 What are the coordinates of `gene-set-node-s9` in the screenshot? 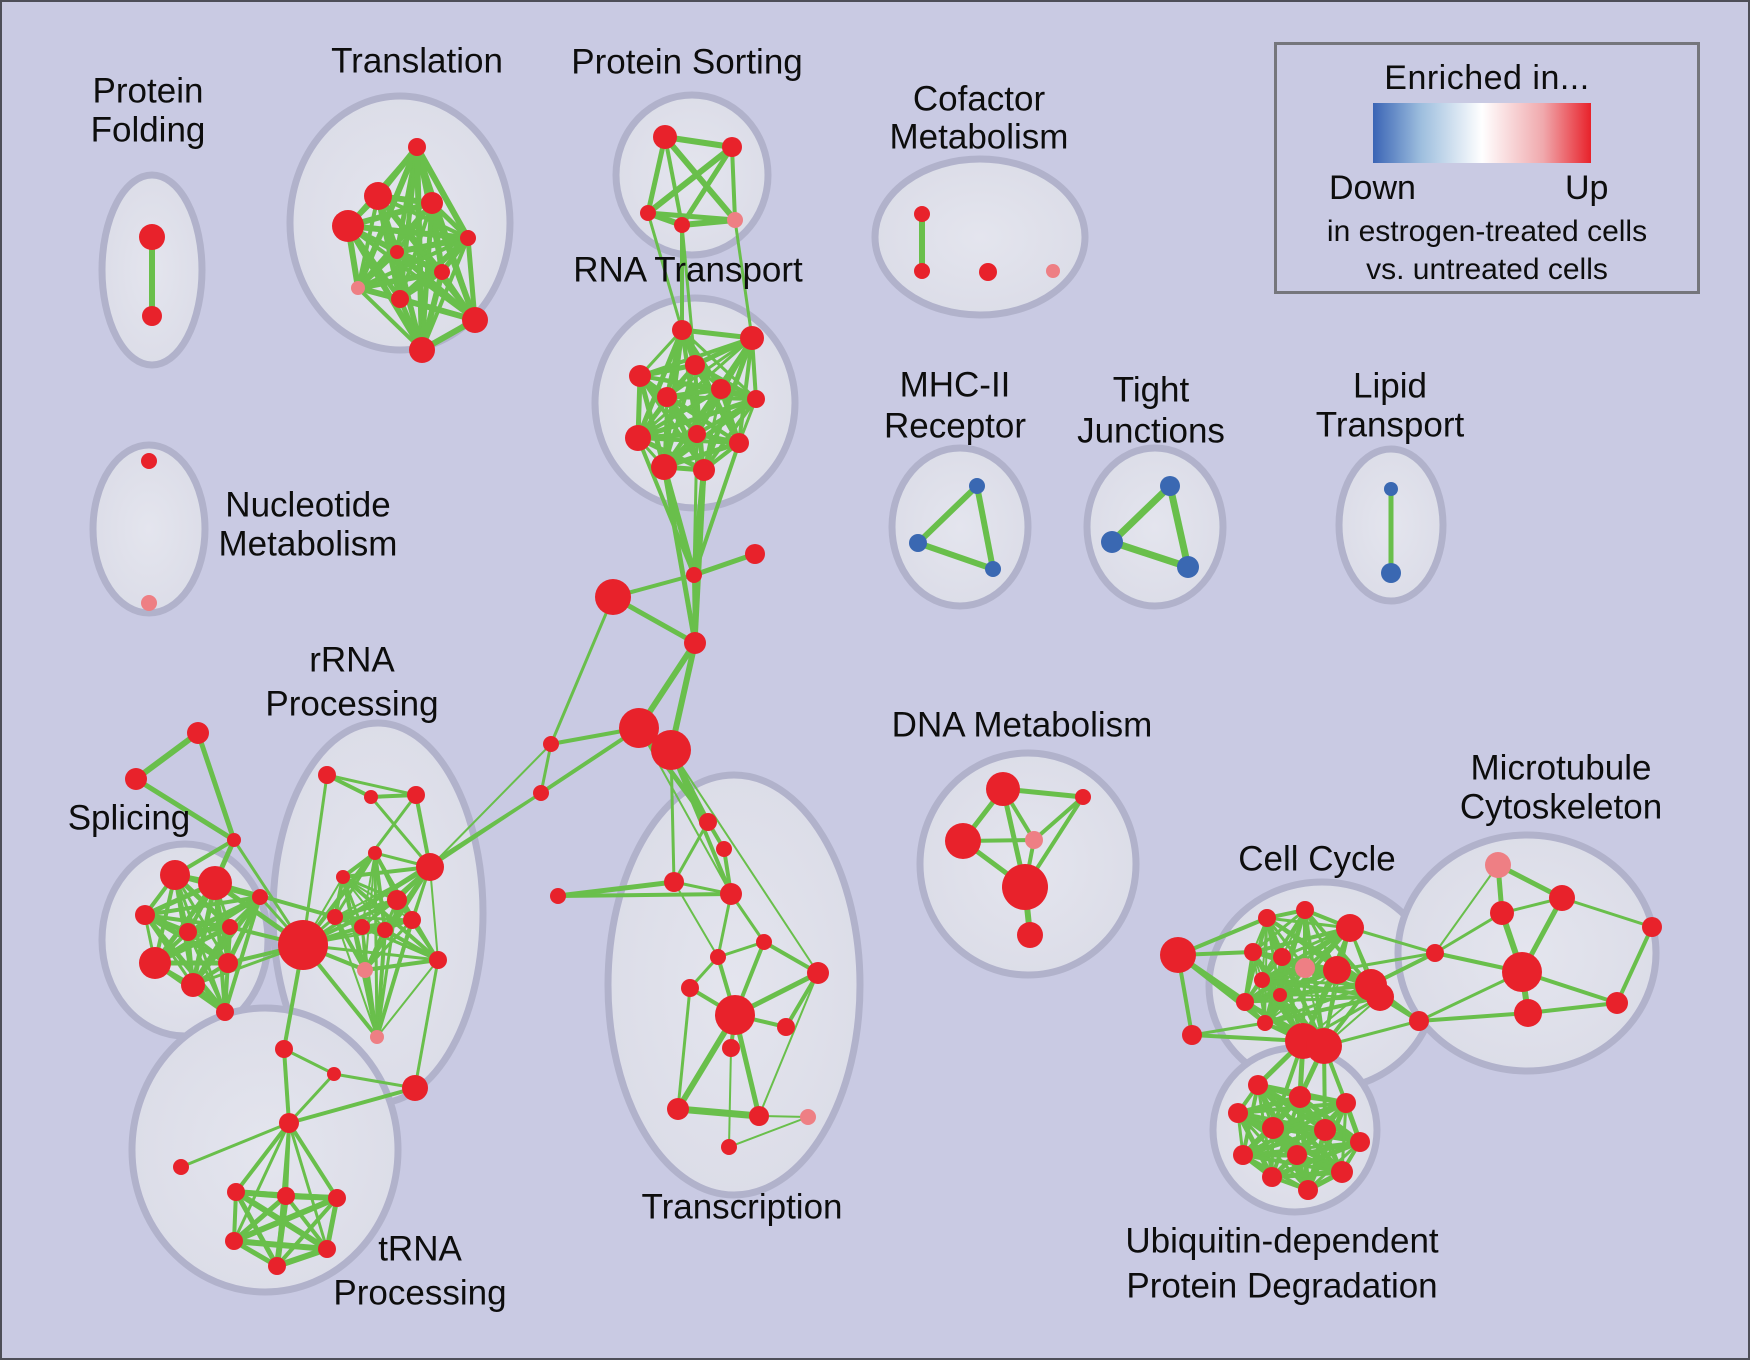 It's located at (193, 985).